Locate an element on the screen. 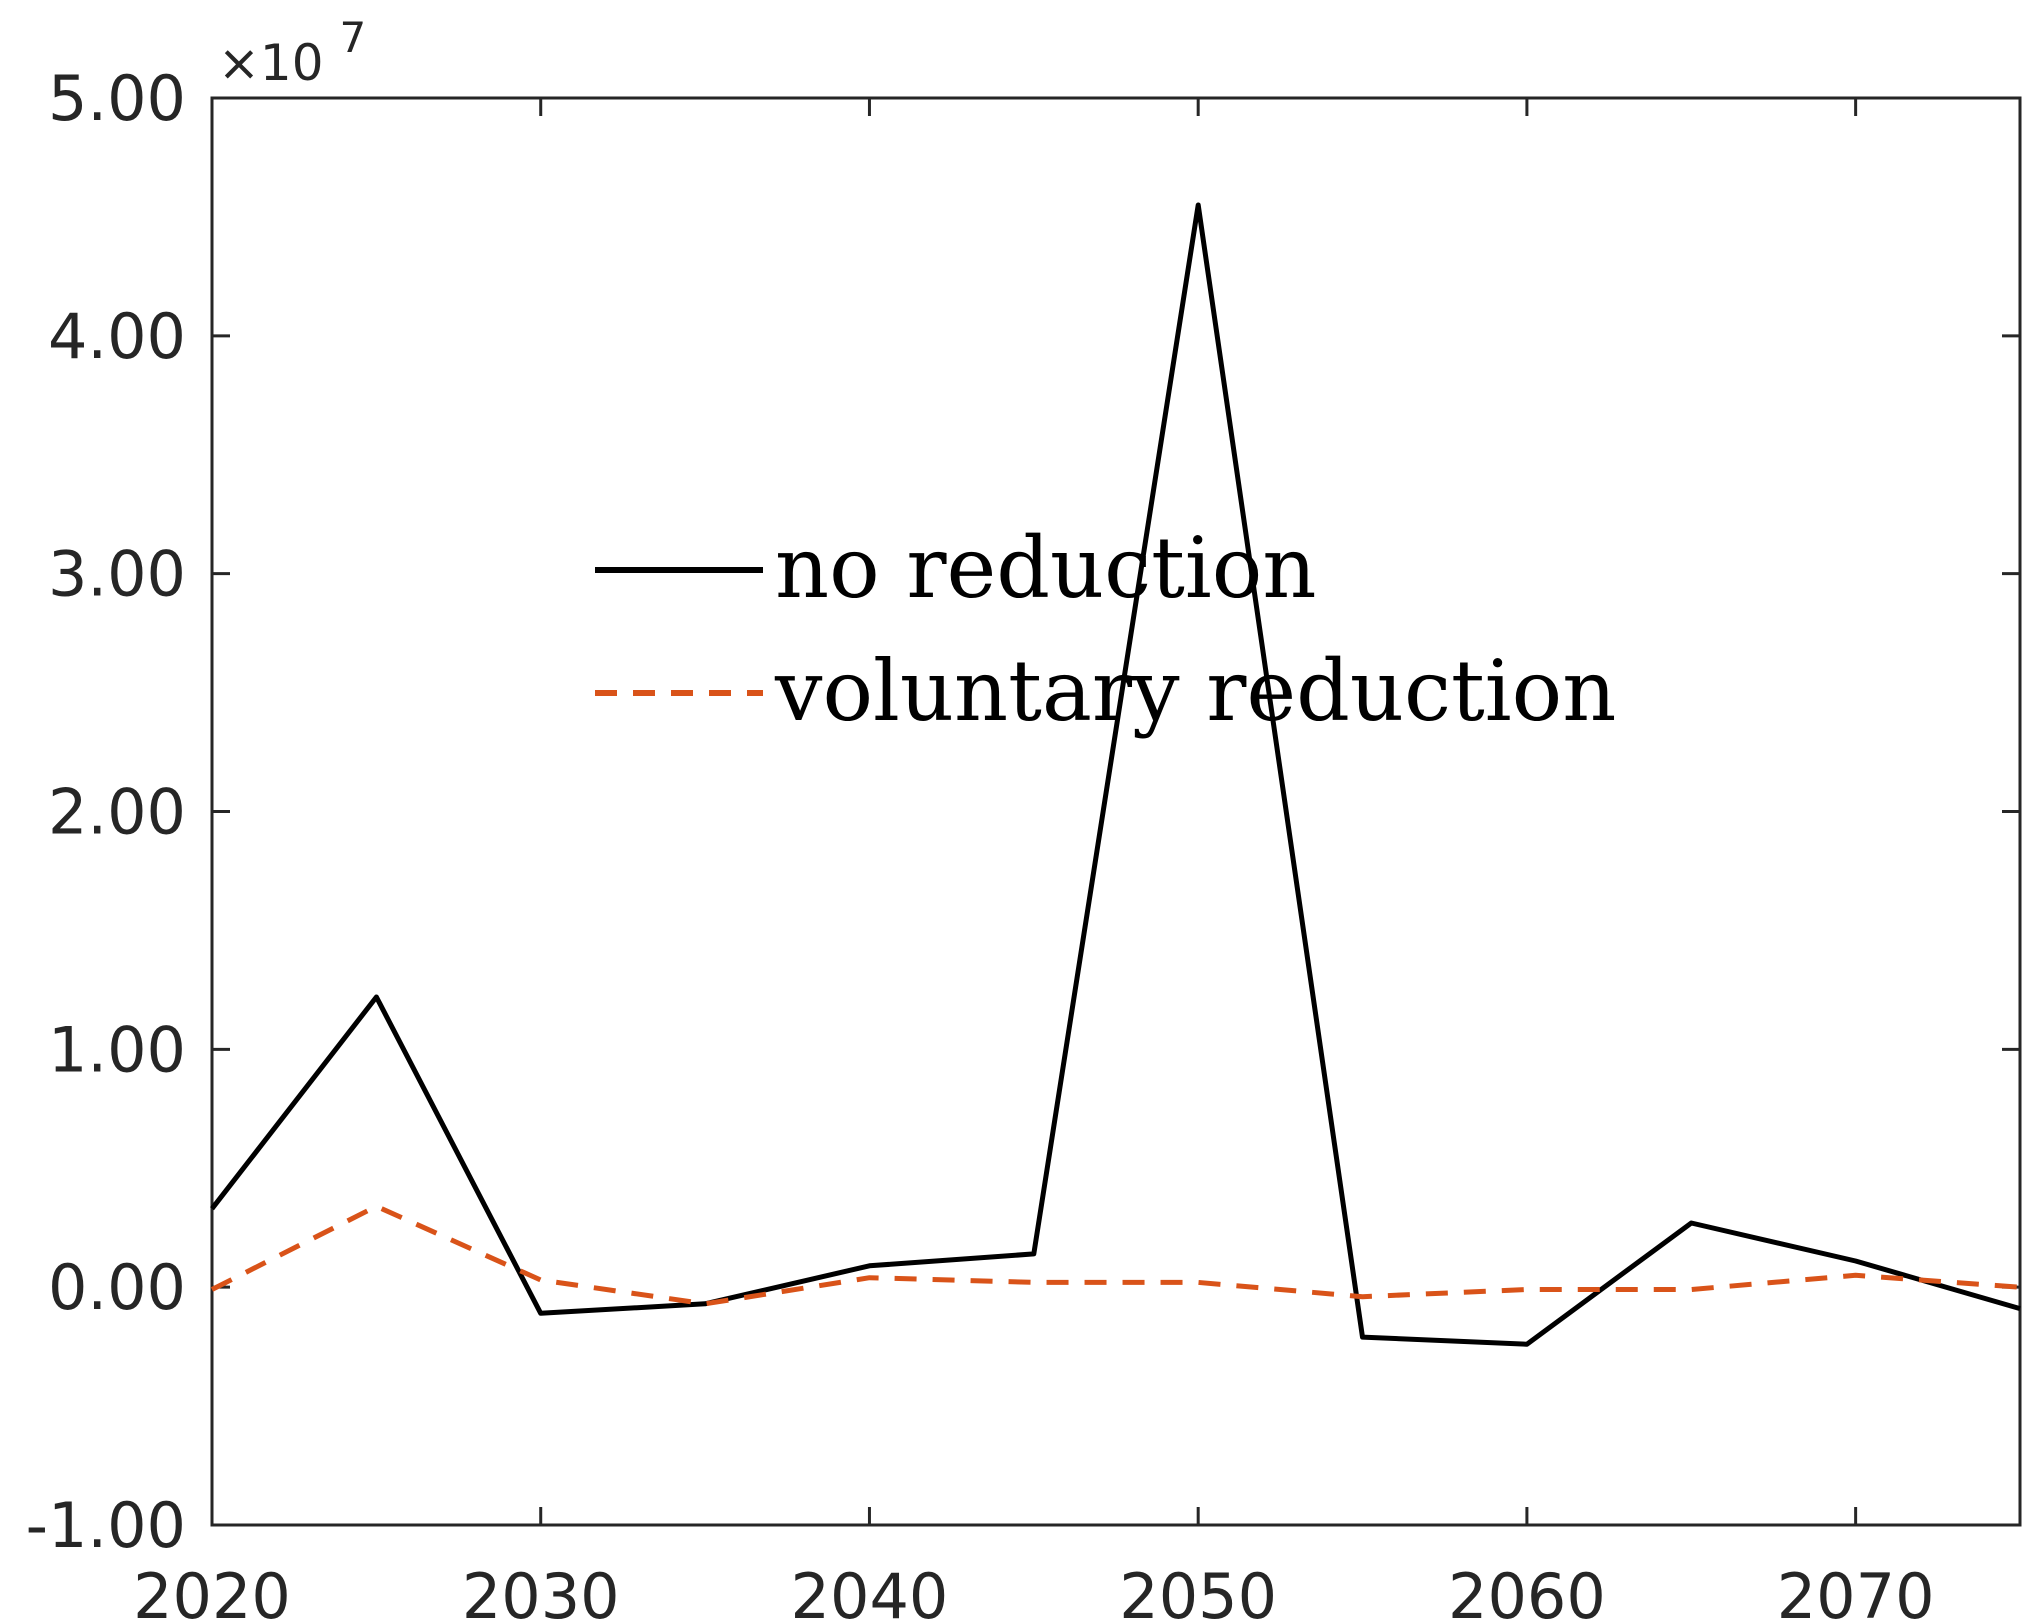  y-tick-label: 3.00 is located at coordinates (117, 574).